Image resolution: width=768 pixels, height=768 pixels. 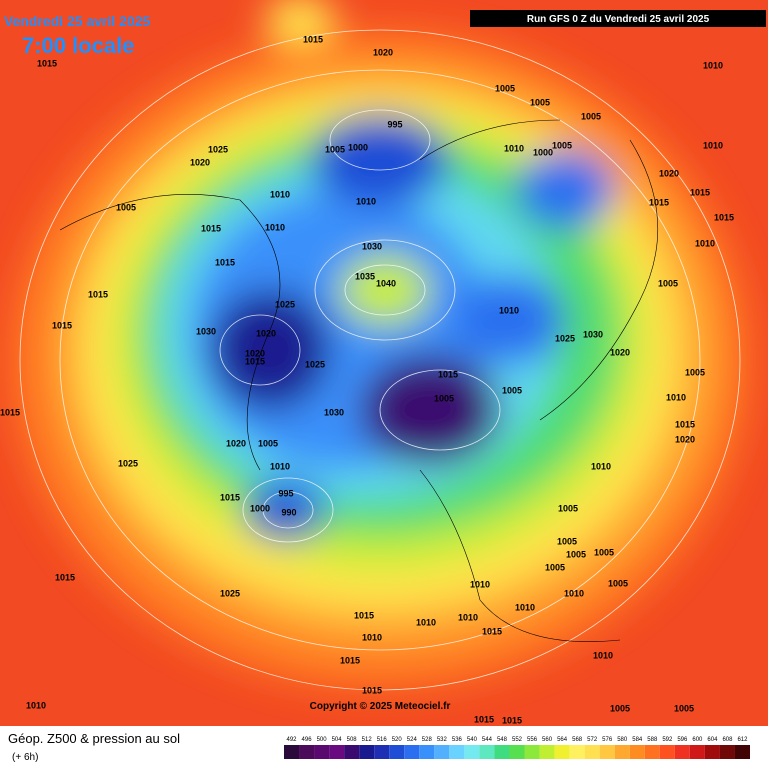 I want to click on colorbar-label: 520, so click(x=397, y=740).